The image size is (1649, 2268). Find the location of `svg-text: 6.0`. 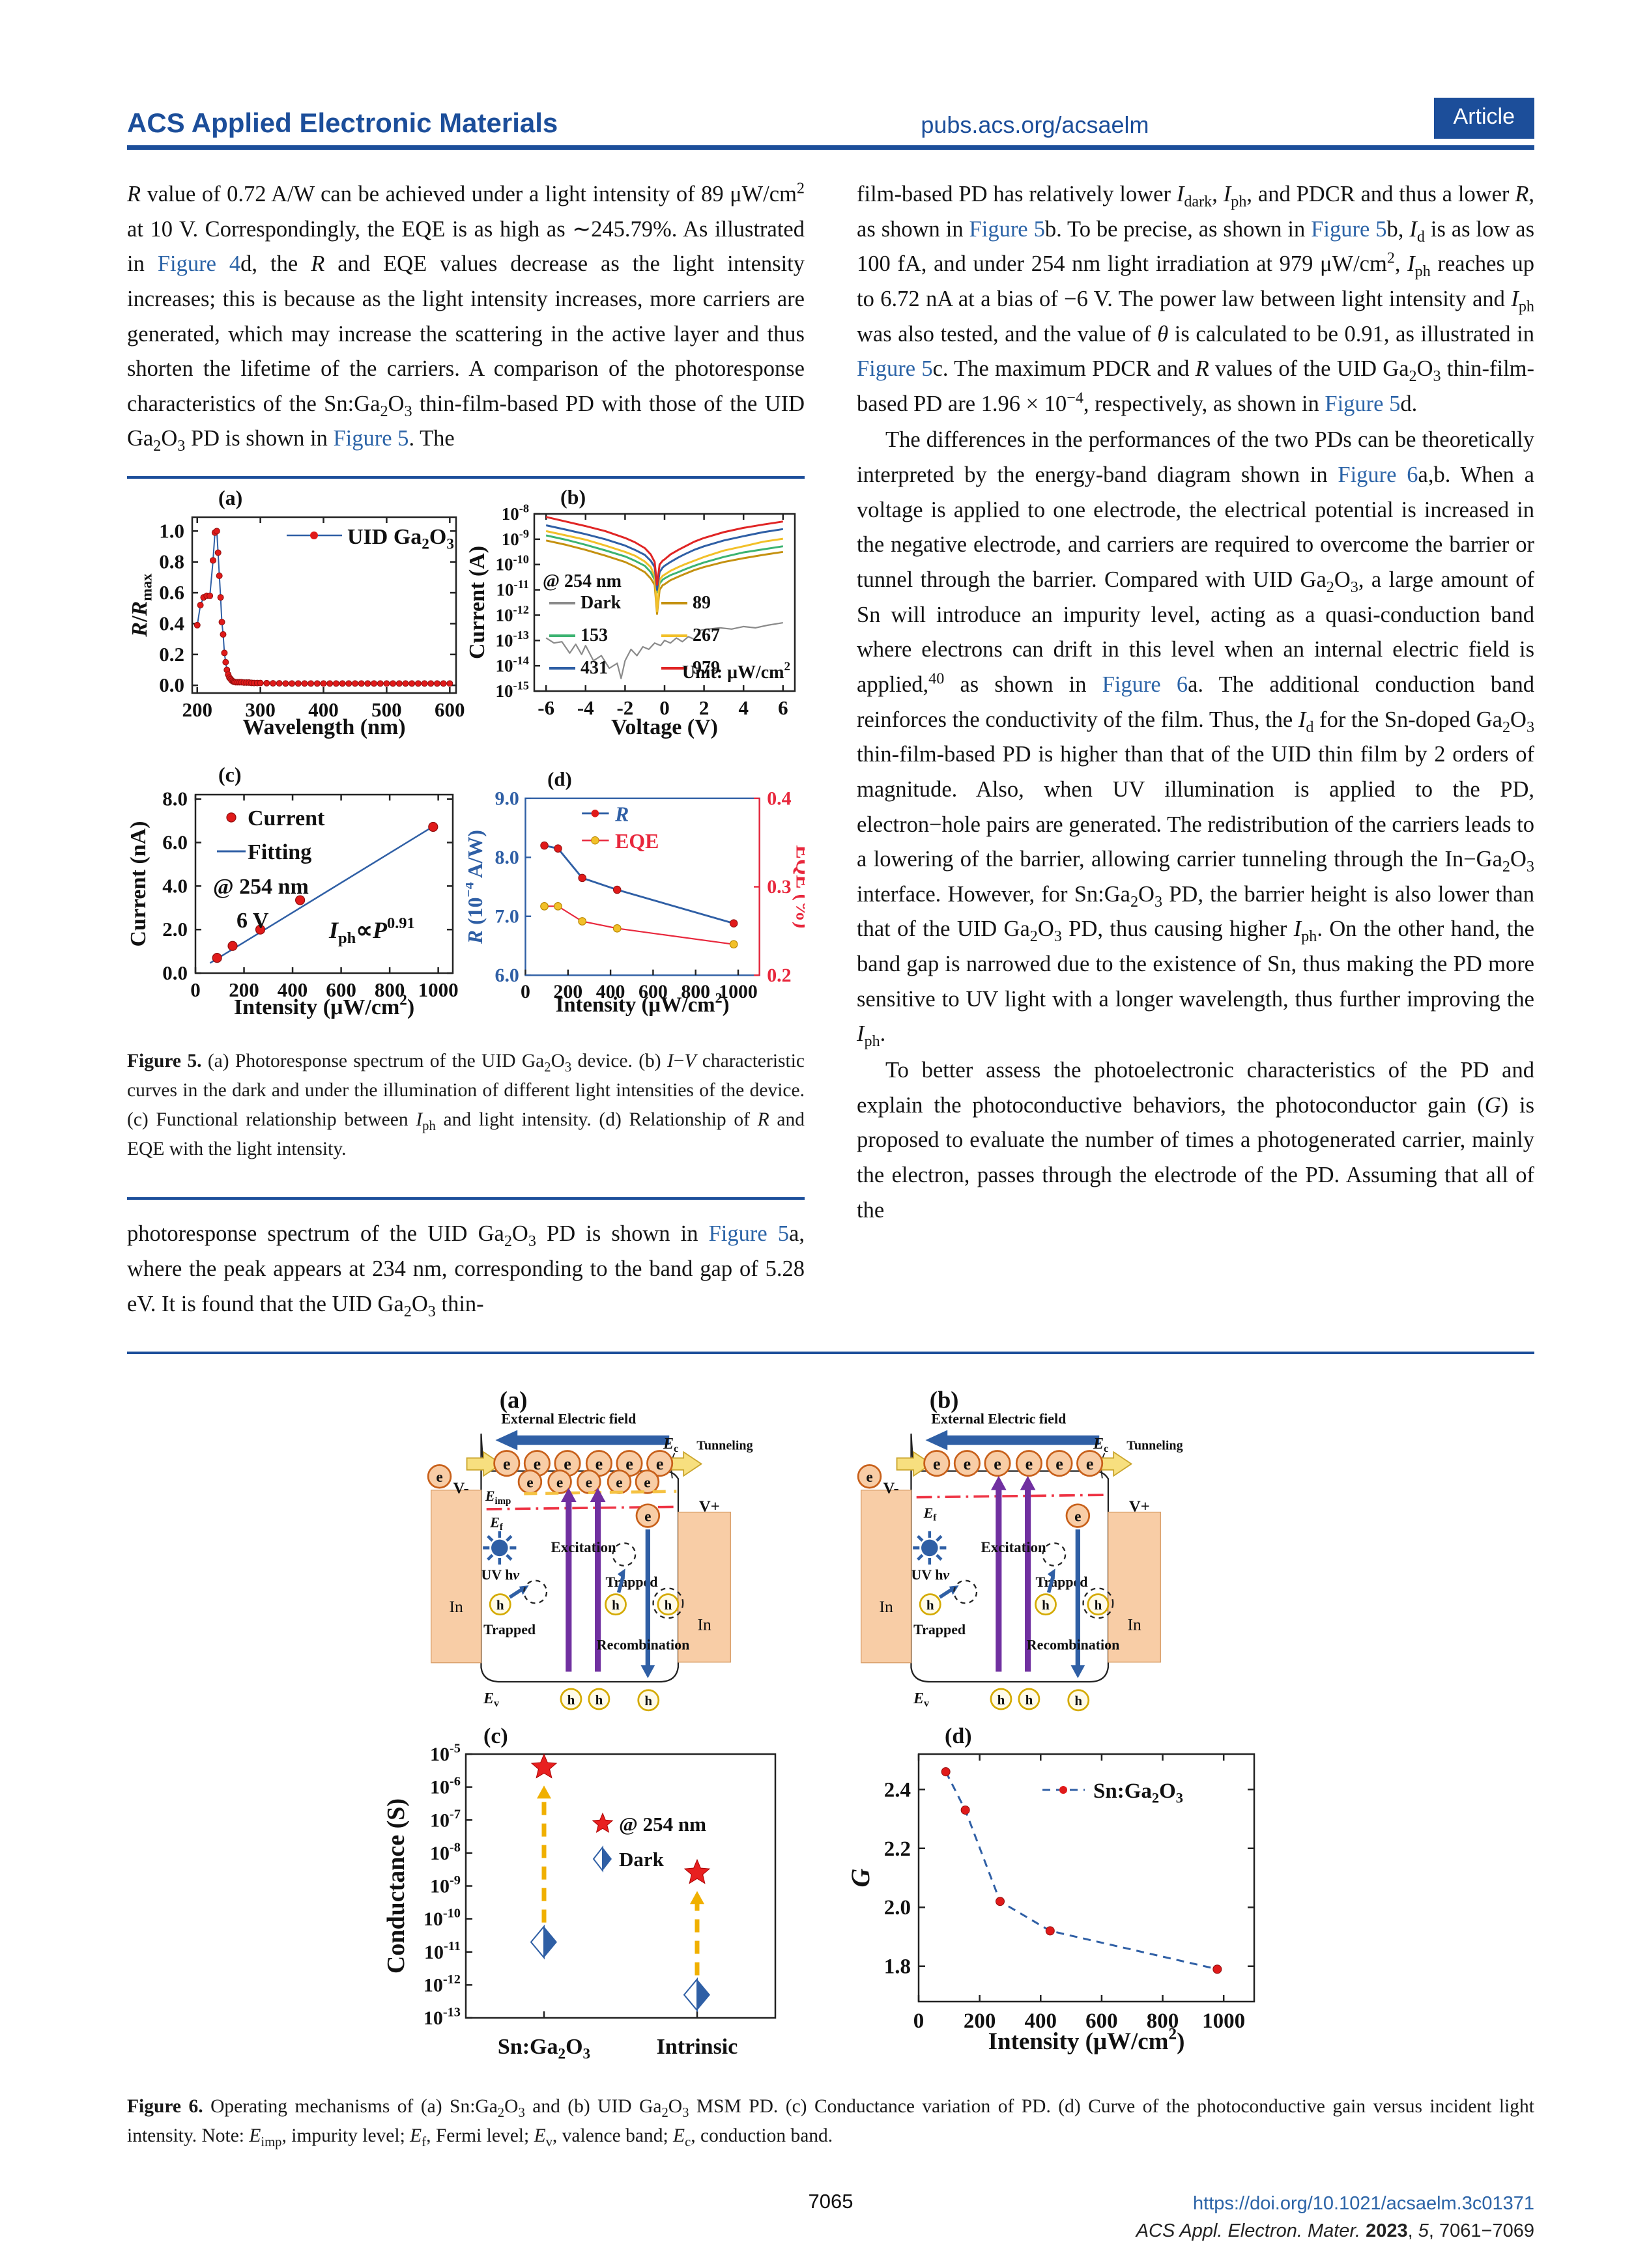

svg-text: 6.0 is located at coordinates (507, 975).